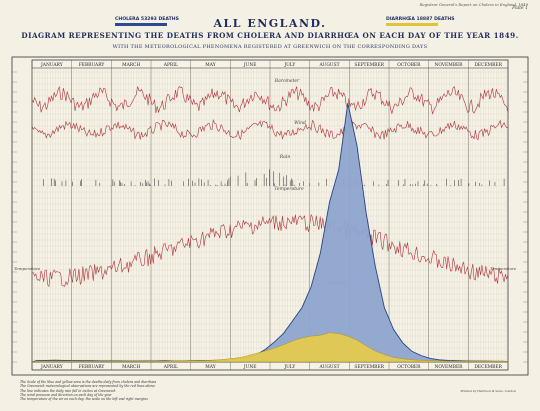  What do you see at coordinates (270, 347) in the screenshot?
I see `diarrhoea-area` at bounding box center [270, 347].